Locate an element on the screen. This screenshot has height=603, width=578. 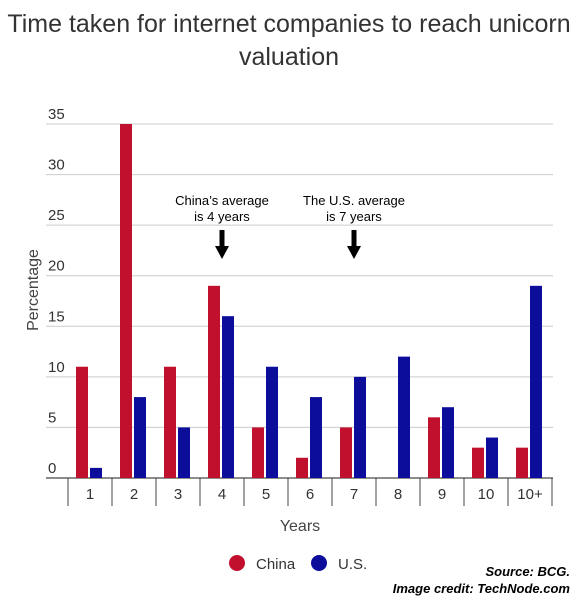
x-tick-label: 6 is located at coordinates (310, 494).